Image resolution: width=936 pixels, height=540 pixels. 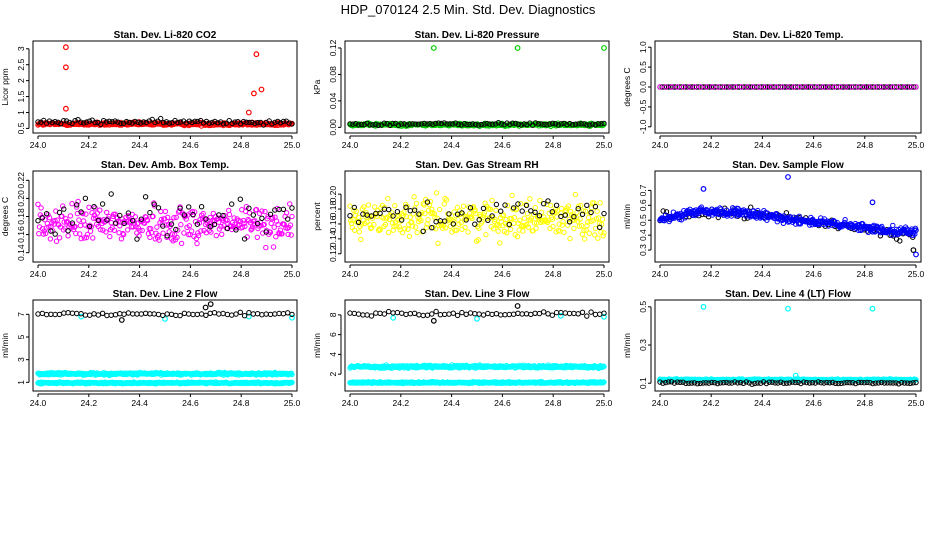 What do you see at coordinates (21, 336) in the screenshot?
I see `y-tick-label: 5` at bounding box center [21, 336].